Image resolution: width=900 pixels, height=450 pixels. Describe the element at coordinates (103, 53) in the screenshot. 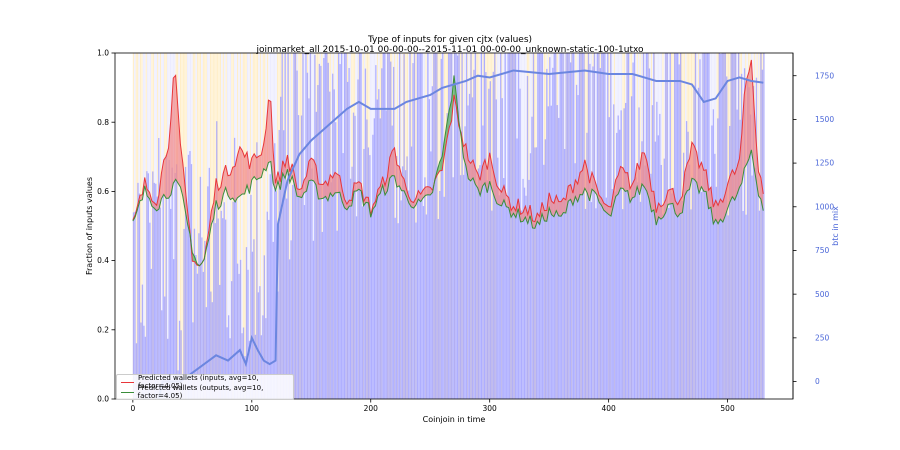

I see `y-tick-label: 1.0` at that location.